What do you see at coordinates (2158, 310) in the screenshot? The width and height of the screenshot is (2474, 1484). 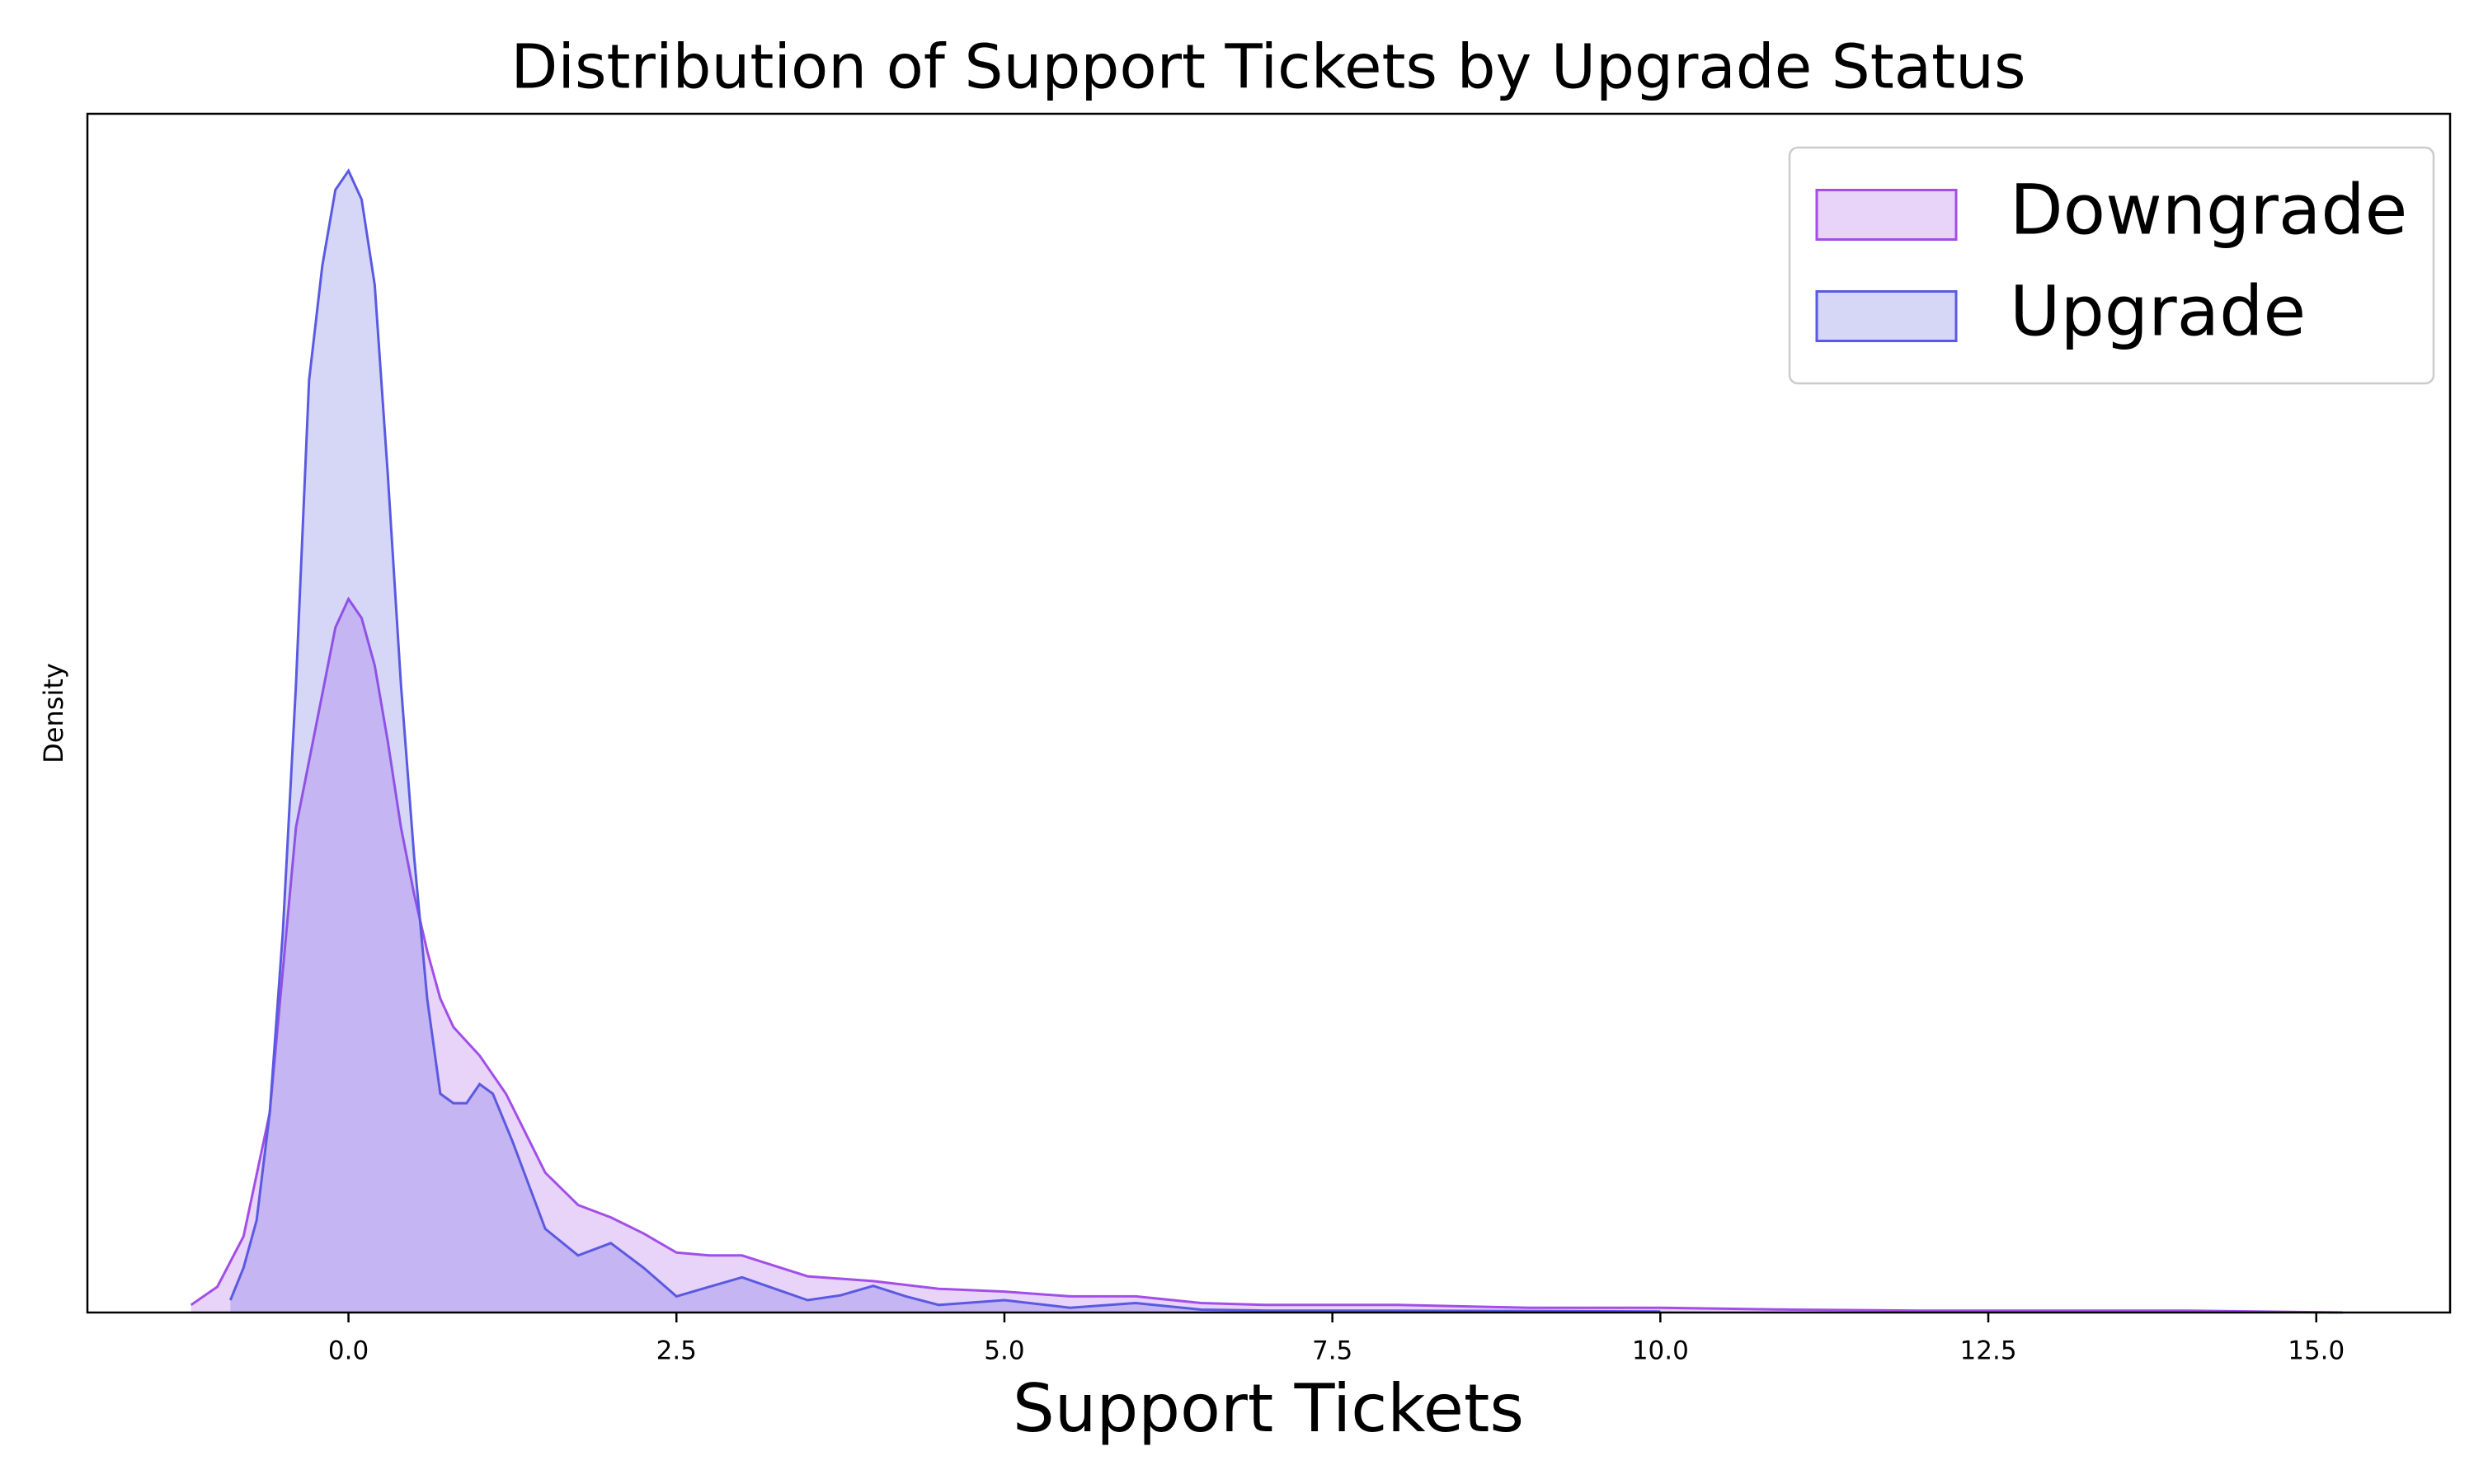 I see `legend-label: Upgrade` at bounding box center [2158, 310].